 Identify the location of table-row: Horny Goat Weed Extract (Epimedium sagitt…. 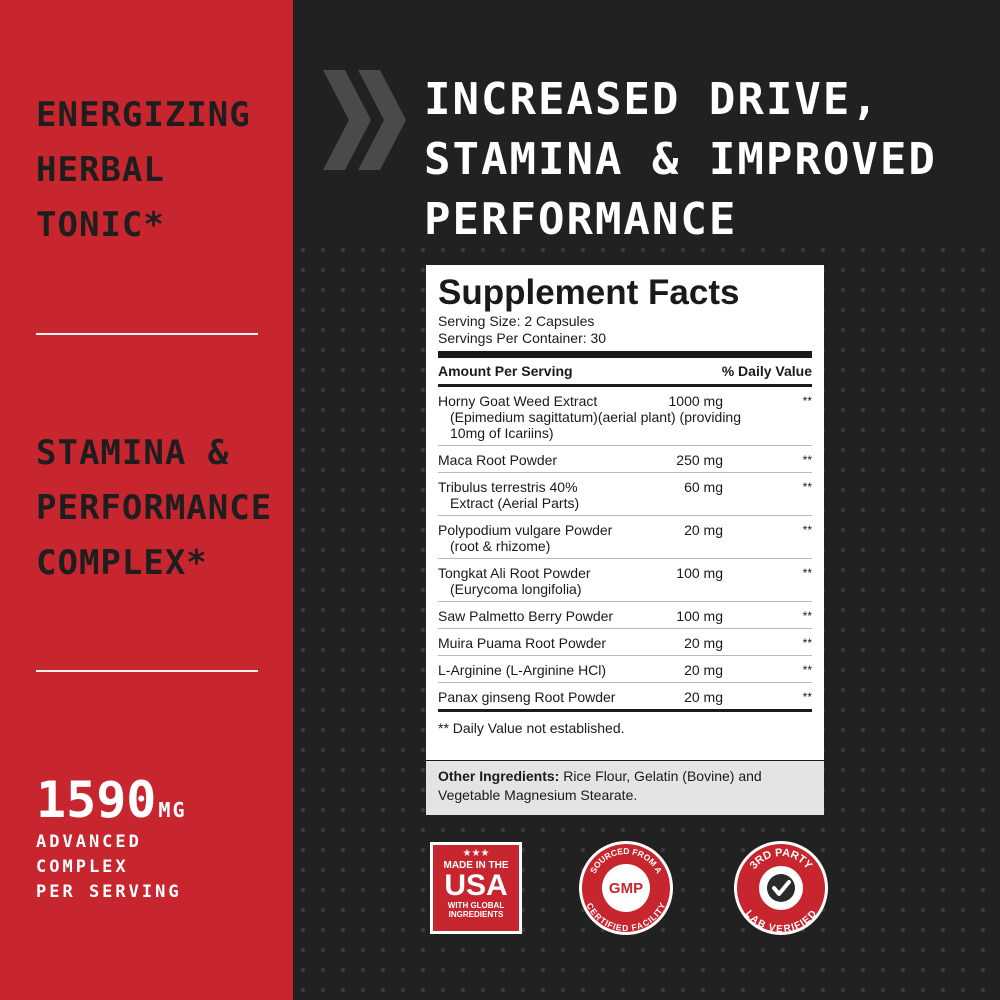
(625, 416).